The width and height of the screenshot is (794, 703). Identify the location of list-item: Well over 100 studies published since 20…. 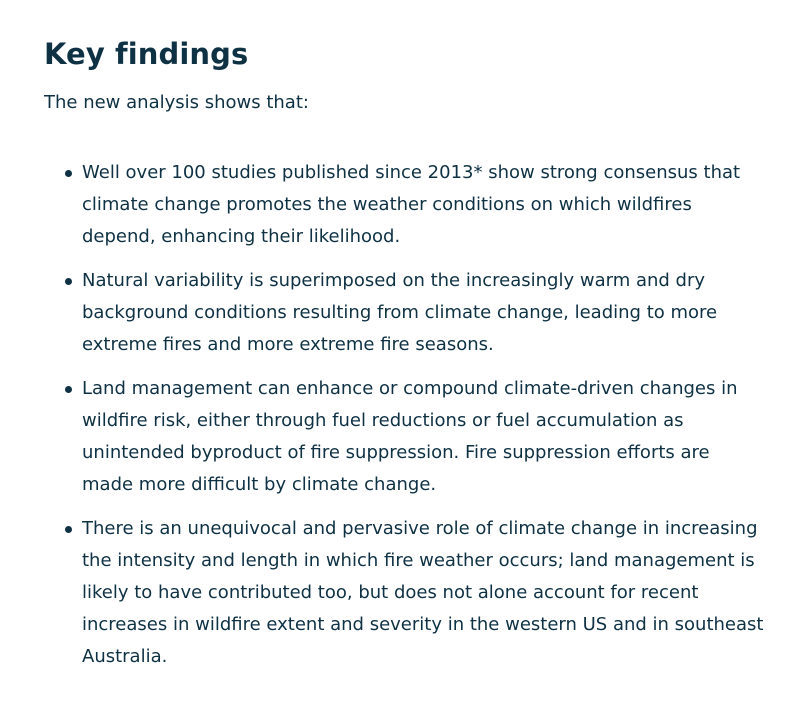
(404, 205).